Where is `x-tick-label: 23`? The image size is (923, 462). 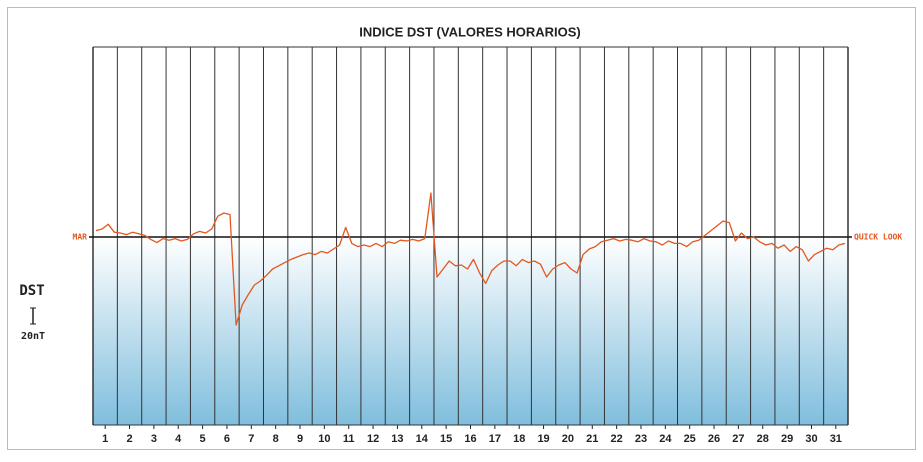
x-tick-label: 23 is located at coordinates (641, 439).